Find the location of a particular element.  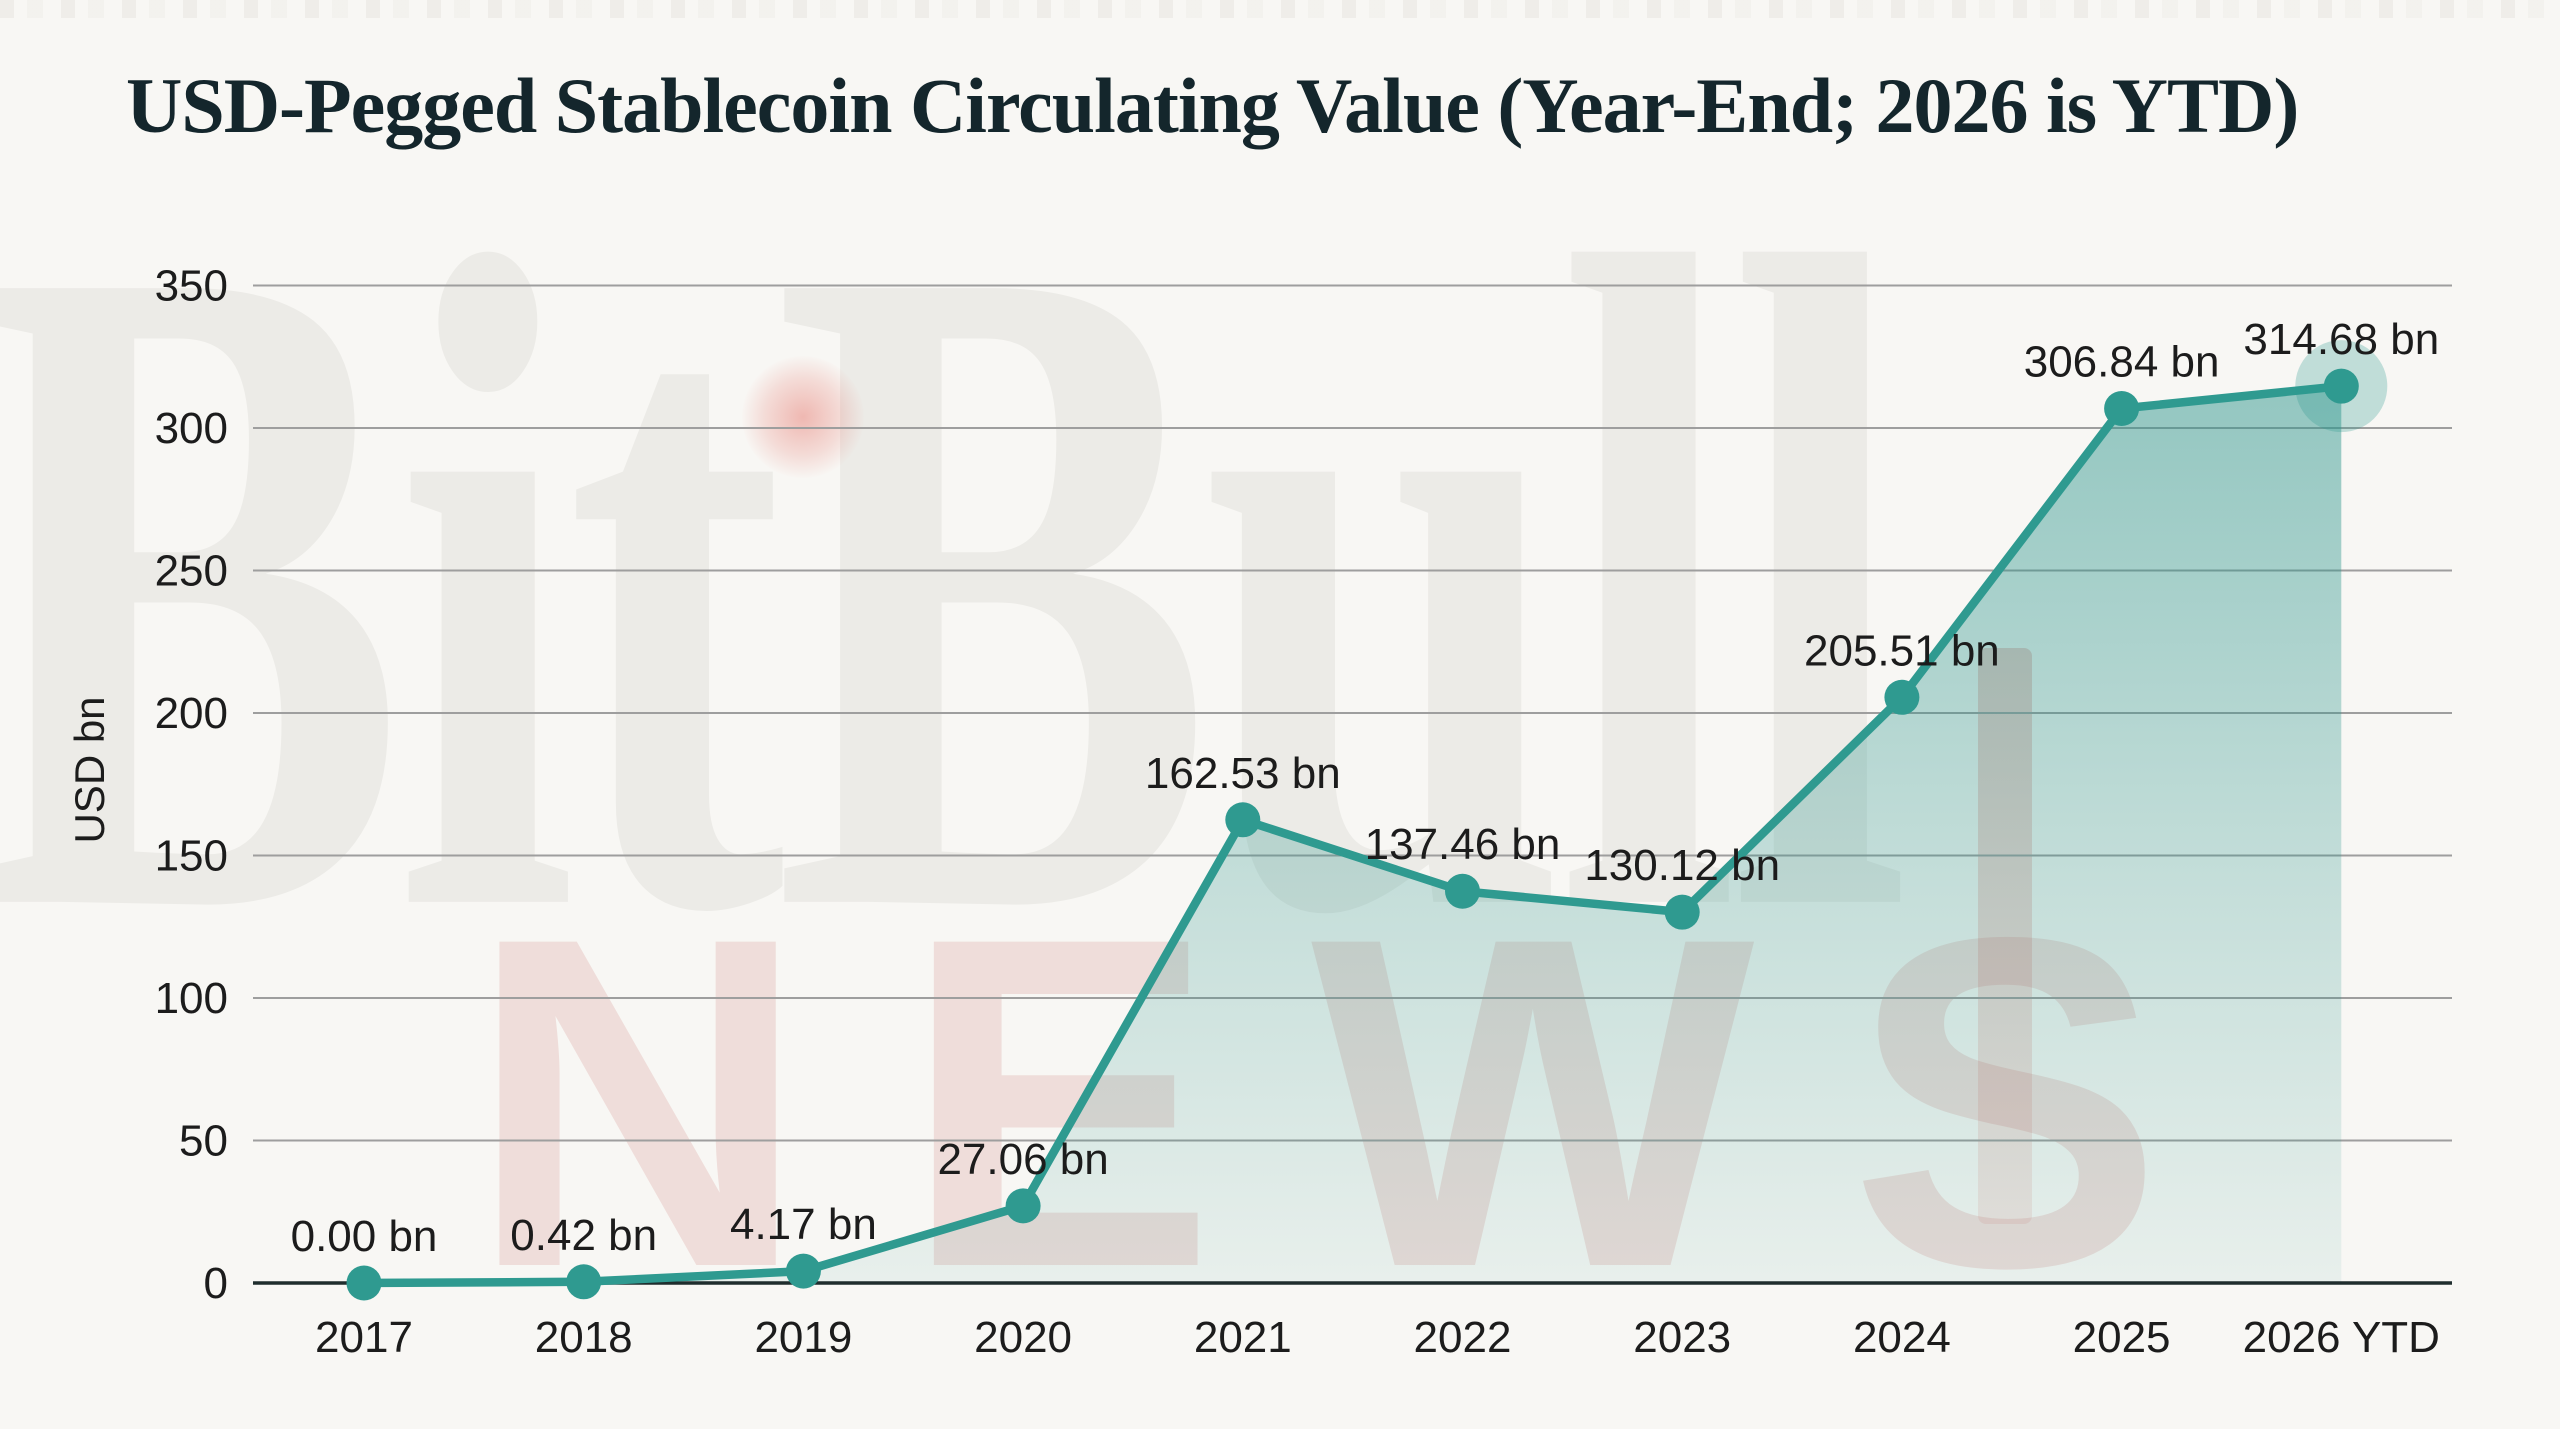

y-tick-label-50: 50 is located at coordinates (203, 1141).